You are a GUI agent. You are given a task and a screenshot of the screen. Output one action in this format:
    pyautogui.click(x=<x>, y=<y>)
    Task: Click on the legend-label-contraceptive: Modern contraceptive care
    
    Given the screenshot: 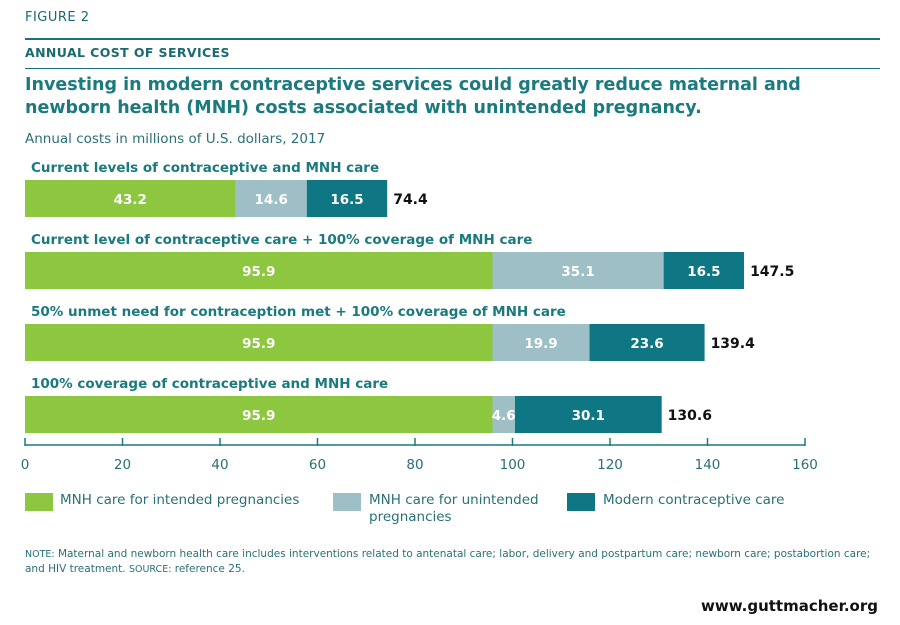 What is the action you would take?
    pyautogui.click(x=694, y=500)
    